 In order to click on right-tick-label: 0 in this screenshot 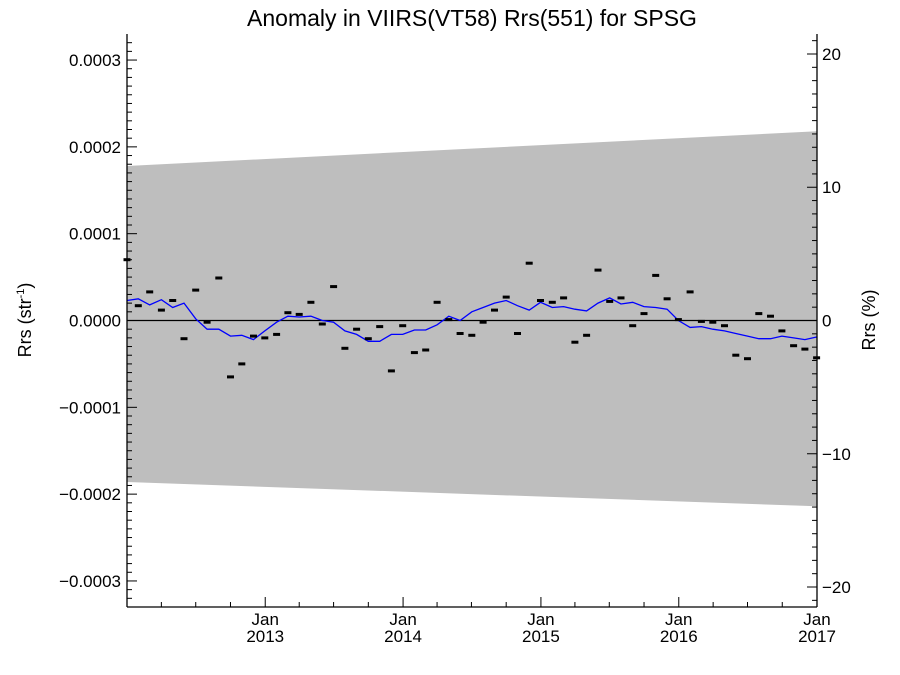, I will do `click(826, 321)`.